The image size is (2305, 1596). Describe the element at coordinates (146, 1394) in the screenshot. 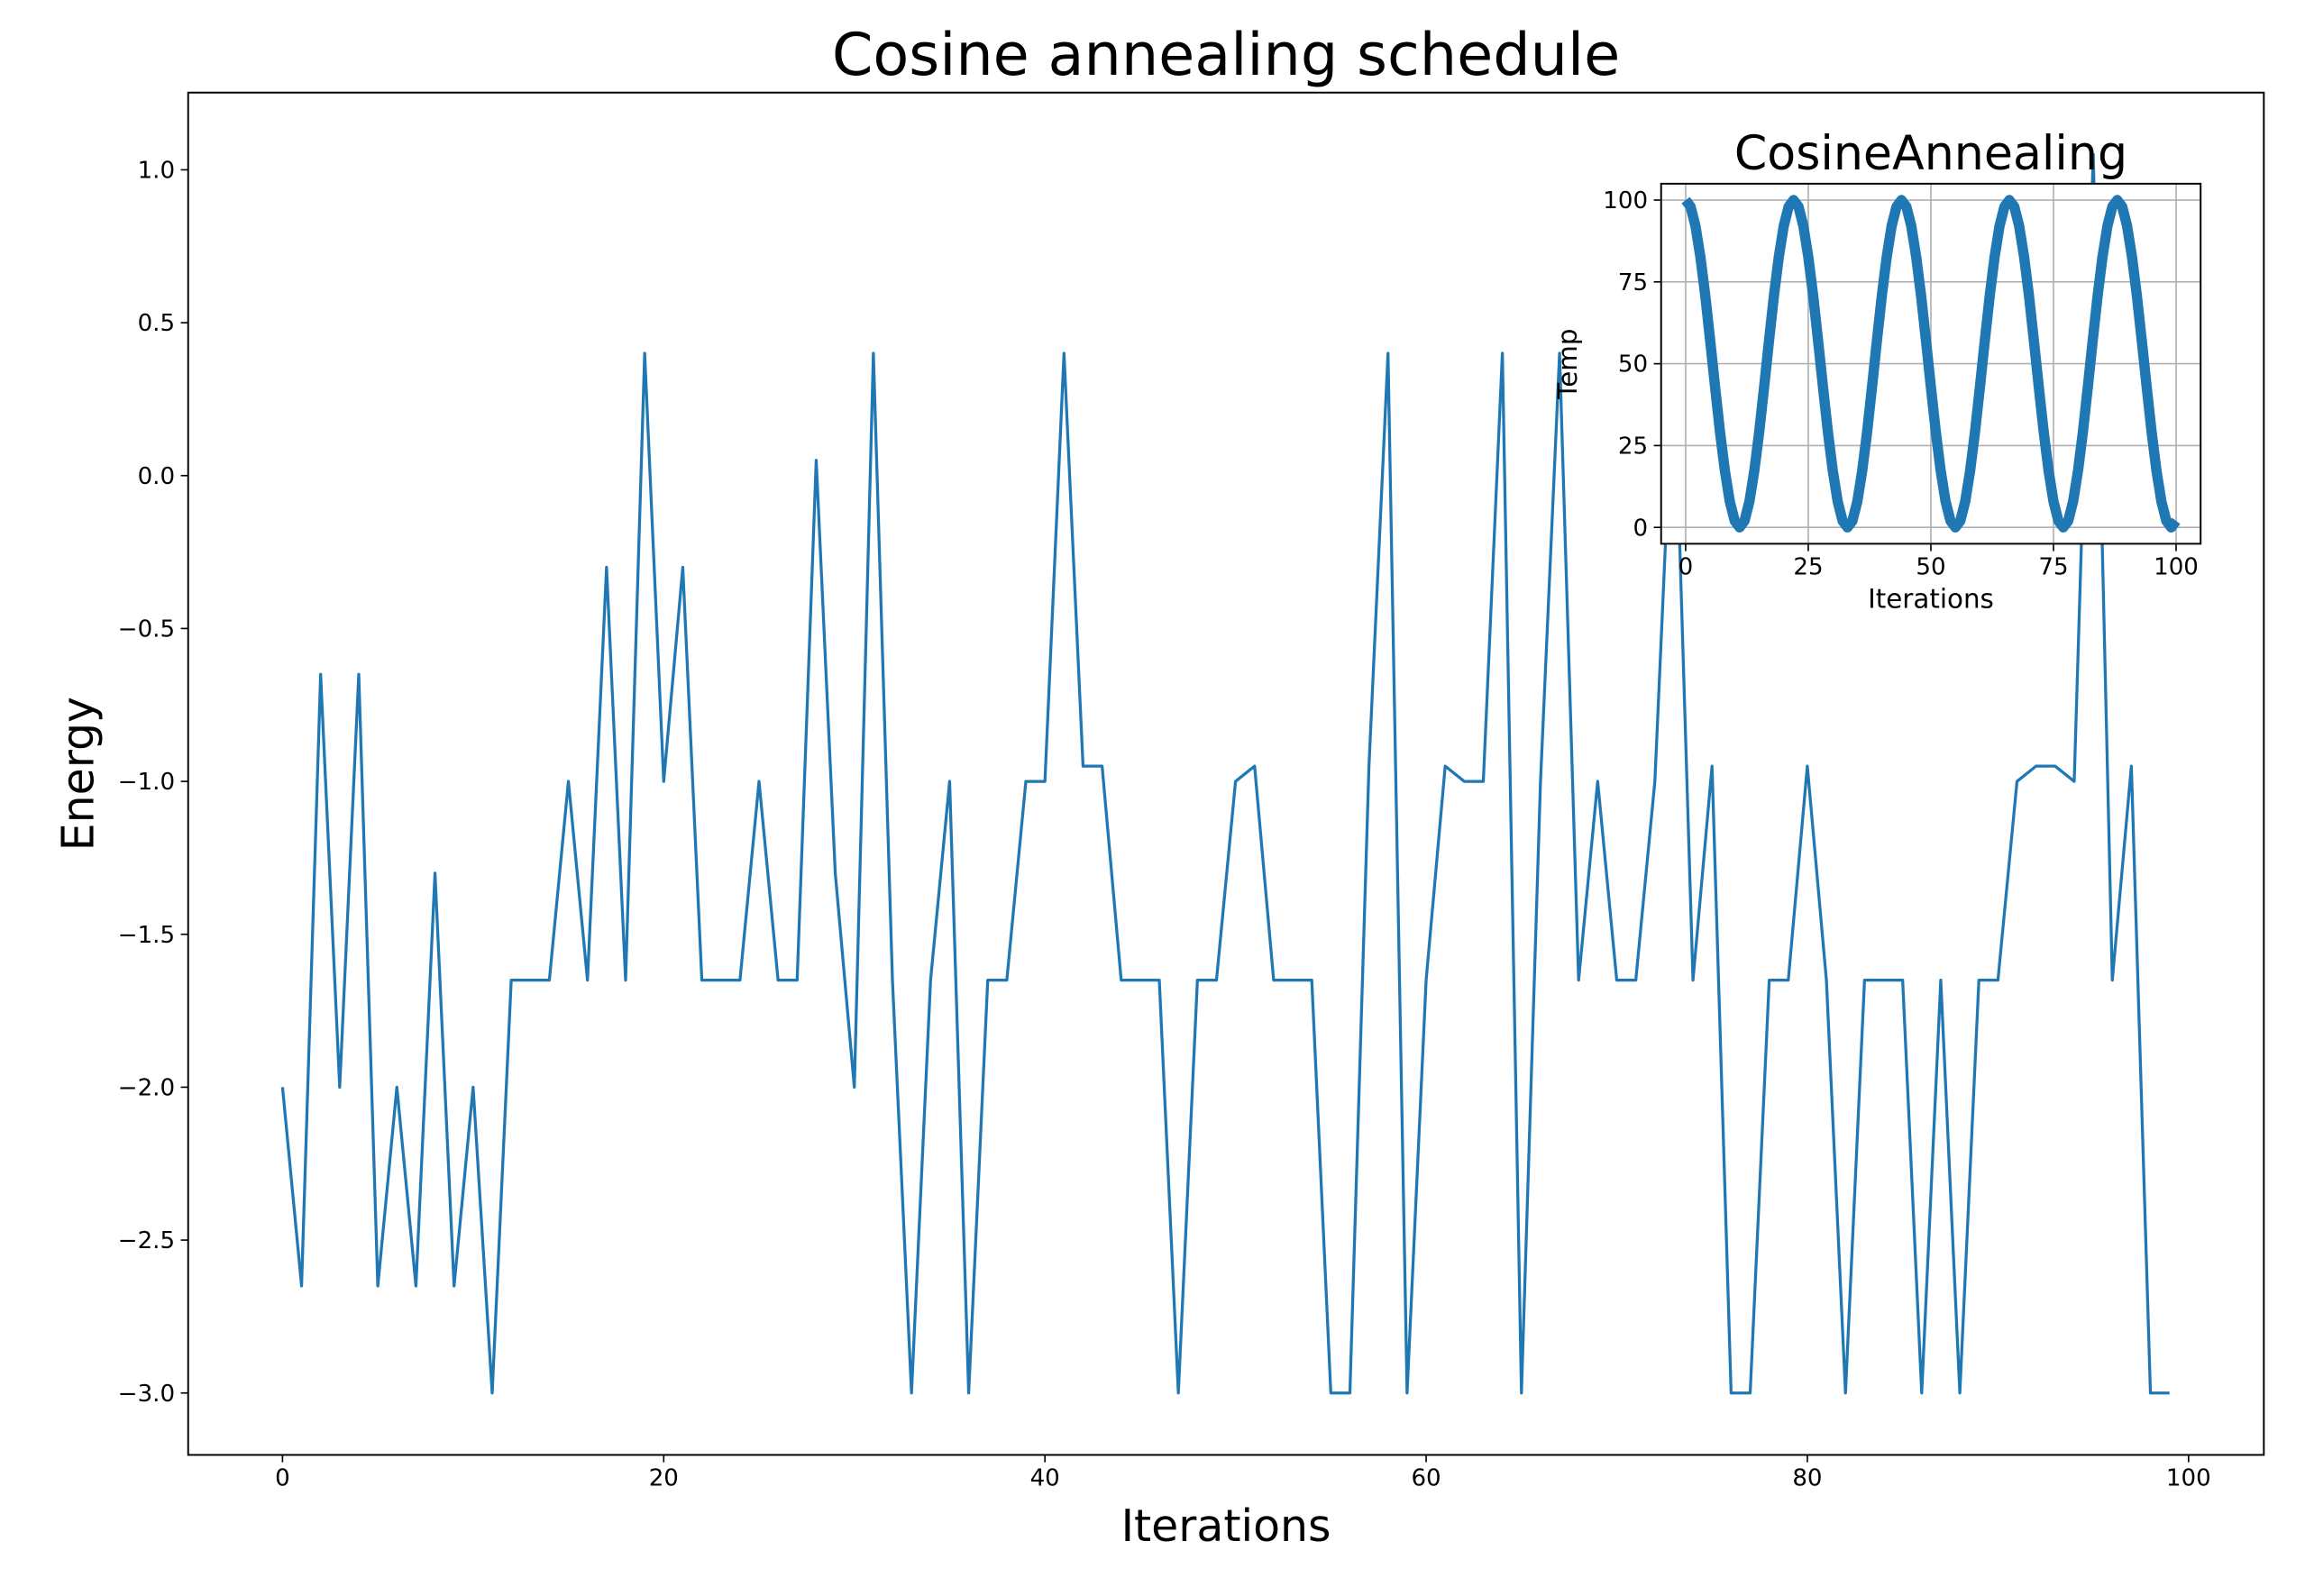

I see `y-tick-label: −3.0` at that location.